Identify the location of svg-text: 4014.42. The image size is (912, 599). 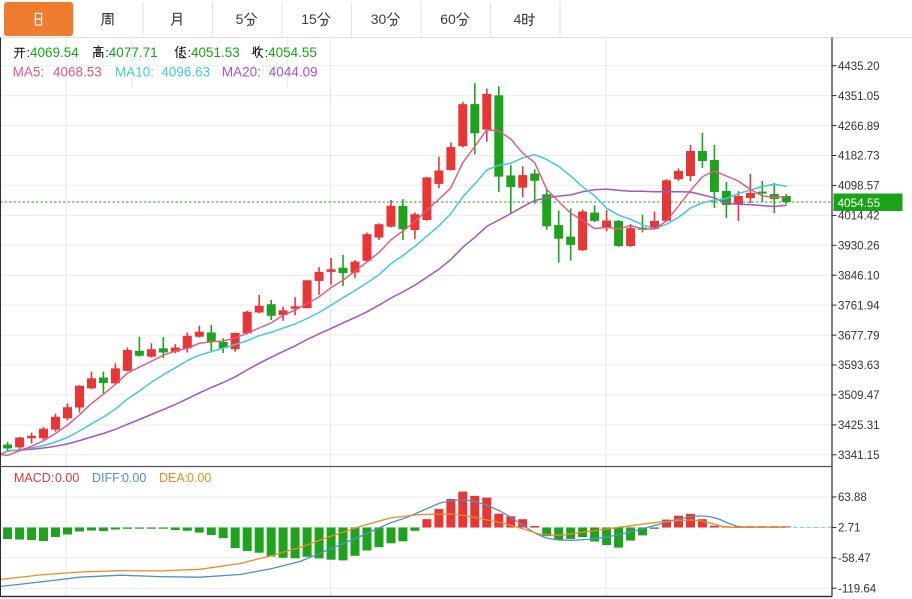
(859, 217).